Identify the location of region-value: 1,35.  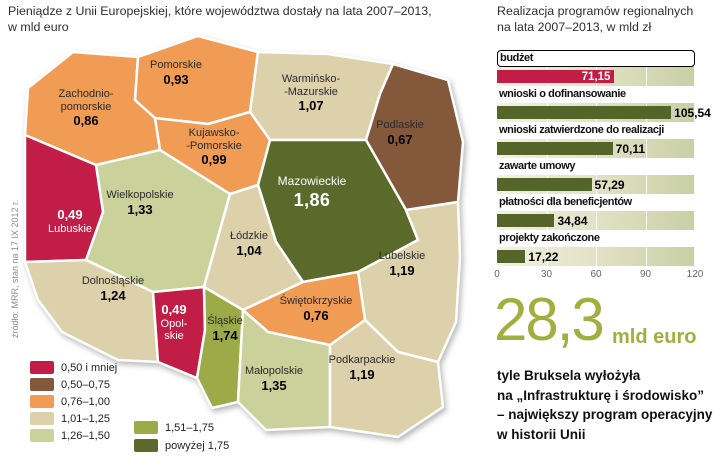
(274, 385).